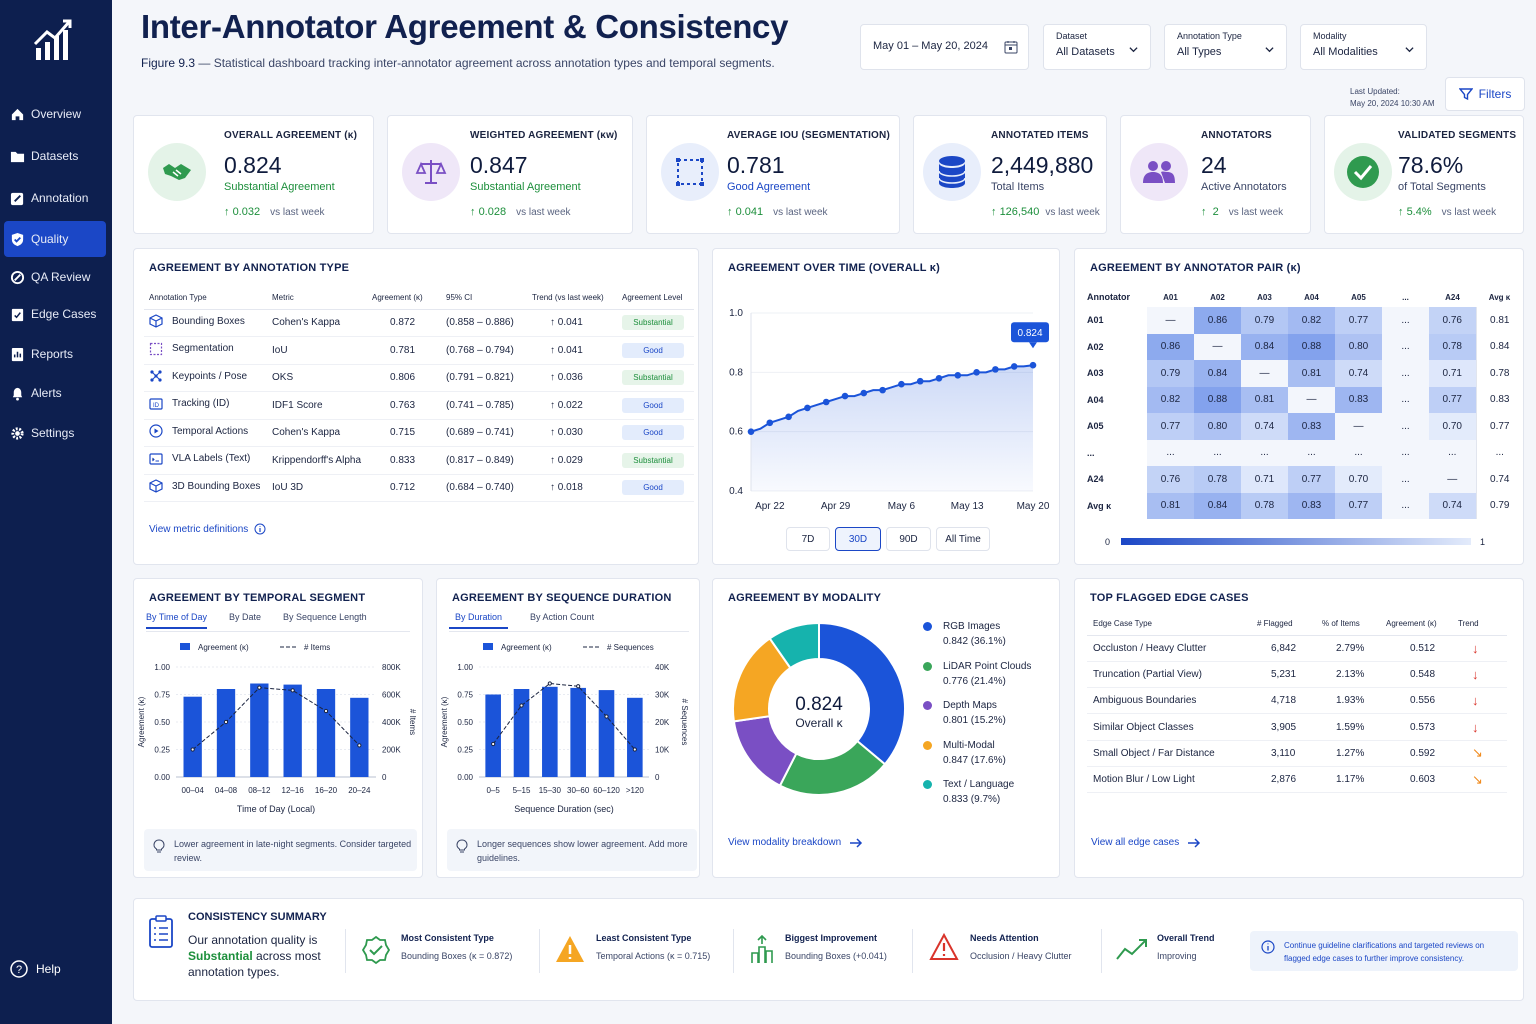 The height and width of the screenshot is (1024, 1536). What do you see at coordinates (808, 539) in the screenshot?
I see `range-7d-button: 7D` at bounding box center [808, 539].